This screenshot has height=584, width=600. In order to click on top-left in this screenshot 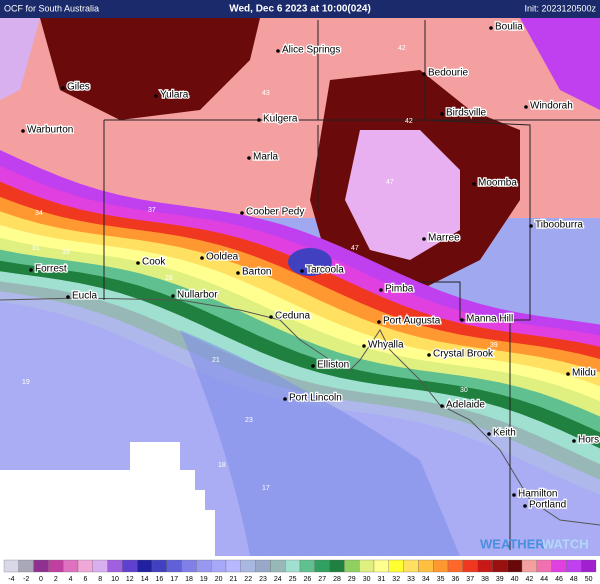, I will do `click(20, 59)`.